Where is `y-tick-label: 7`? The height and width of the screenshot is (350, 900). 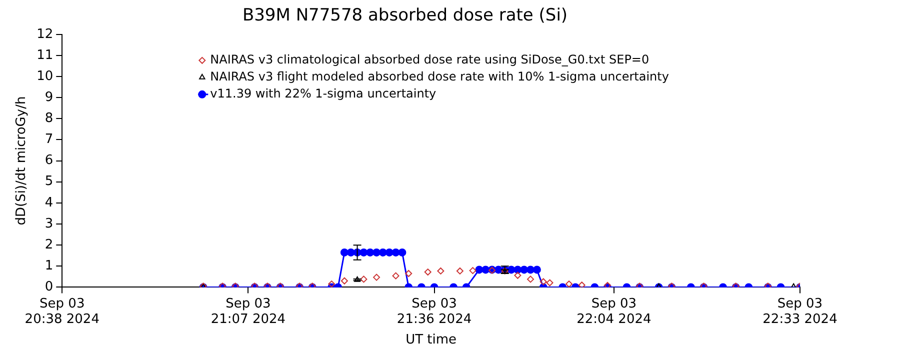
y-tick-label: 7 is located at coordinates (49, 140).